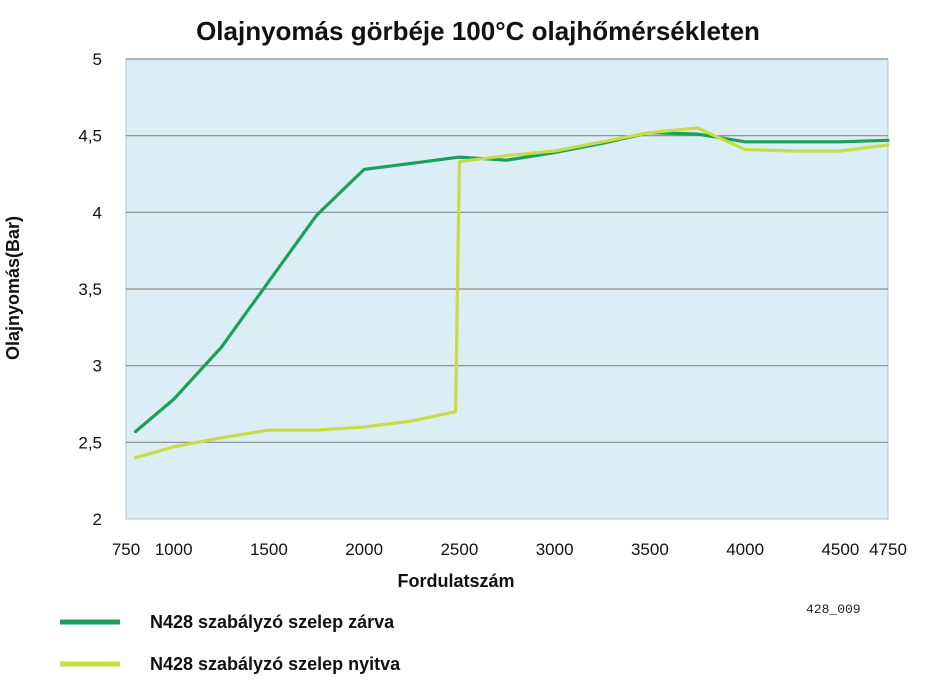 This screenshot has height=700, width=928. What do you see at coordinates (97, 519) in the screenshot?
I see `y-tick-label: 2` at bounding box center [97, 519].